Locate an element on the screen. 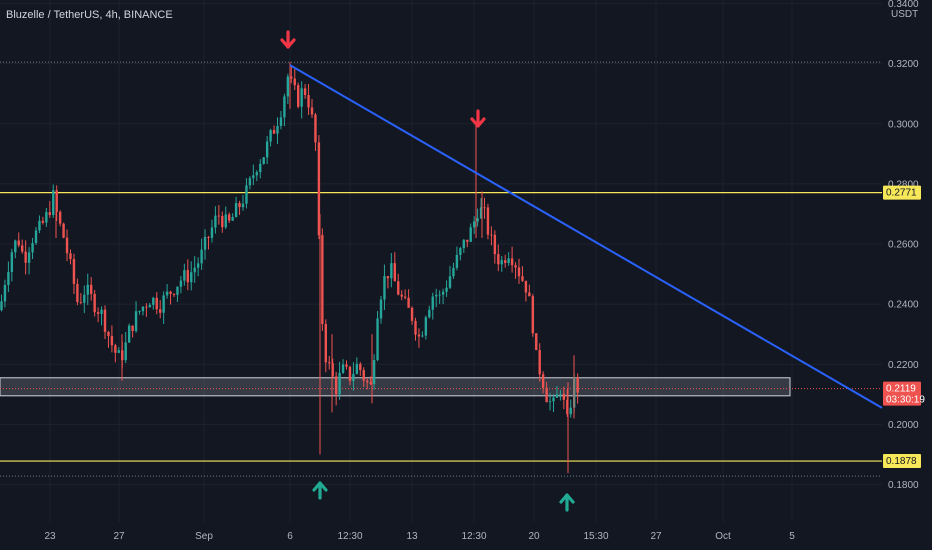 The height and width of the screenshot is (550, 932). chart-title: Bluzelle / TetherUS, 4h, BINANCE is located at coordinates (89, 15).